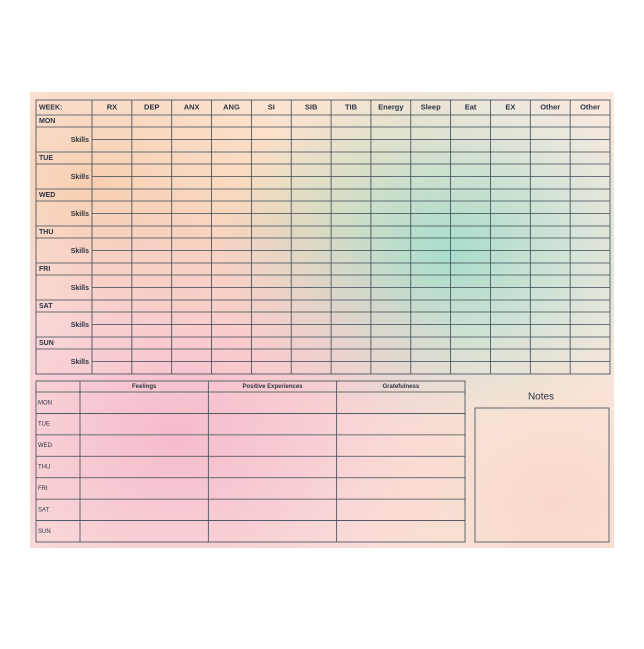 The width and height of the screenshot is (644, 649). I want to click on column-header: SI, so click(271, 106).